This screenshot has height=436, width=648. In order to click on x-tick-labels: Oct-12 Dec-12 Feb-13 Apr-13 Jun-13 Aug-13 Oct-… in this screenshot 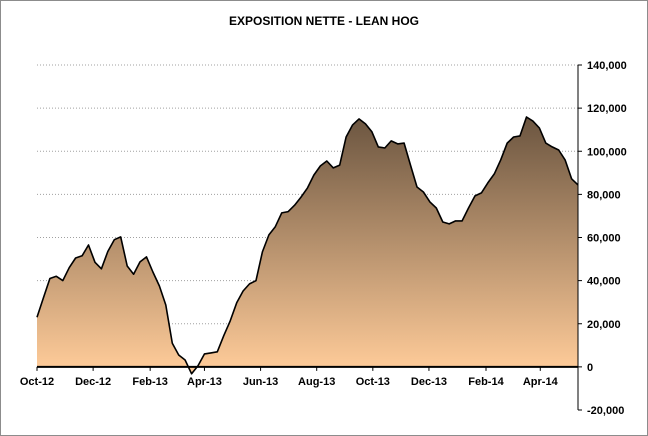, I will do `click(289, 382)`.